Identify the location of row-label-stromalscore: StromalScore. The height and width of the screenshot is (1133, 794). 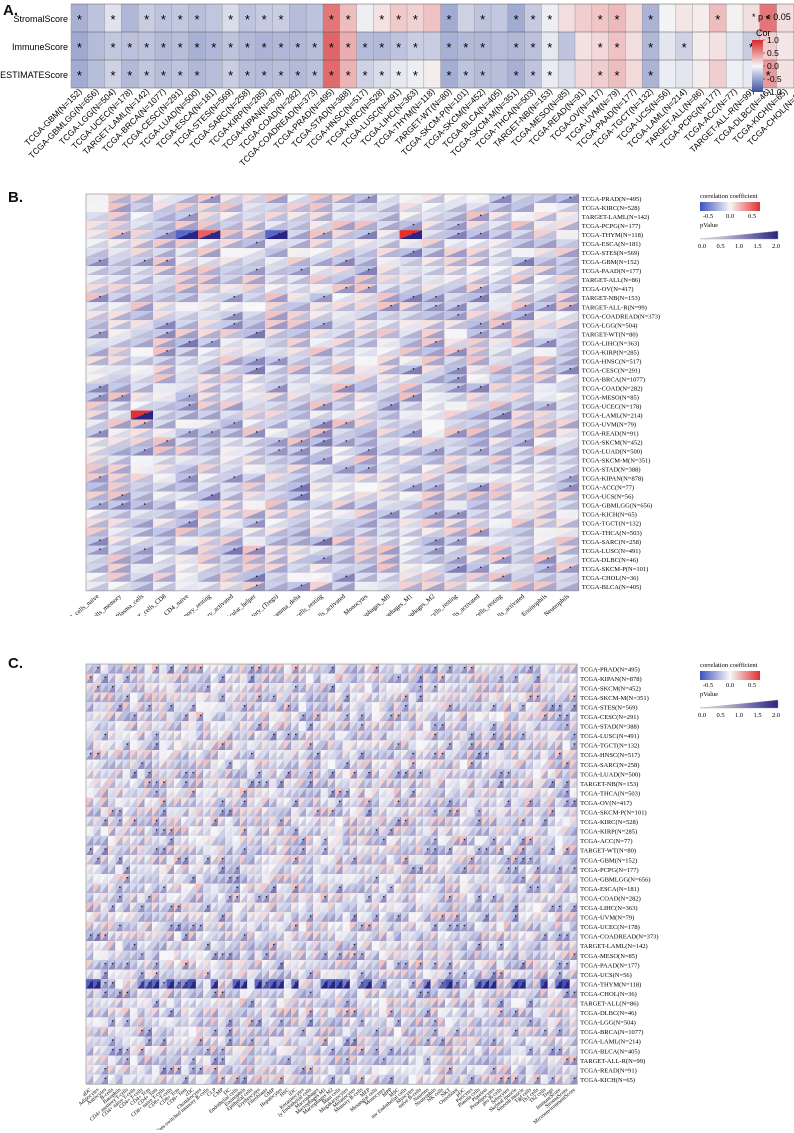
(40, 19).